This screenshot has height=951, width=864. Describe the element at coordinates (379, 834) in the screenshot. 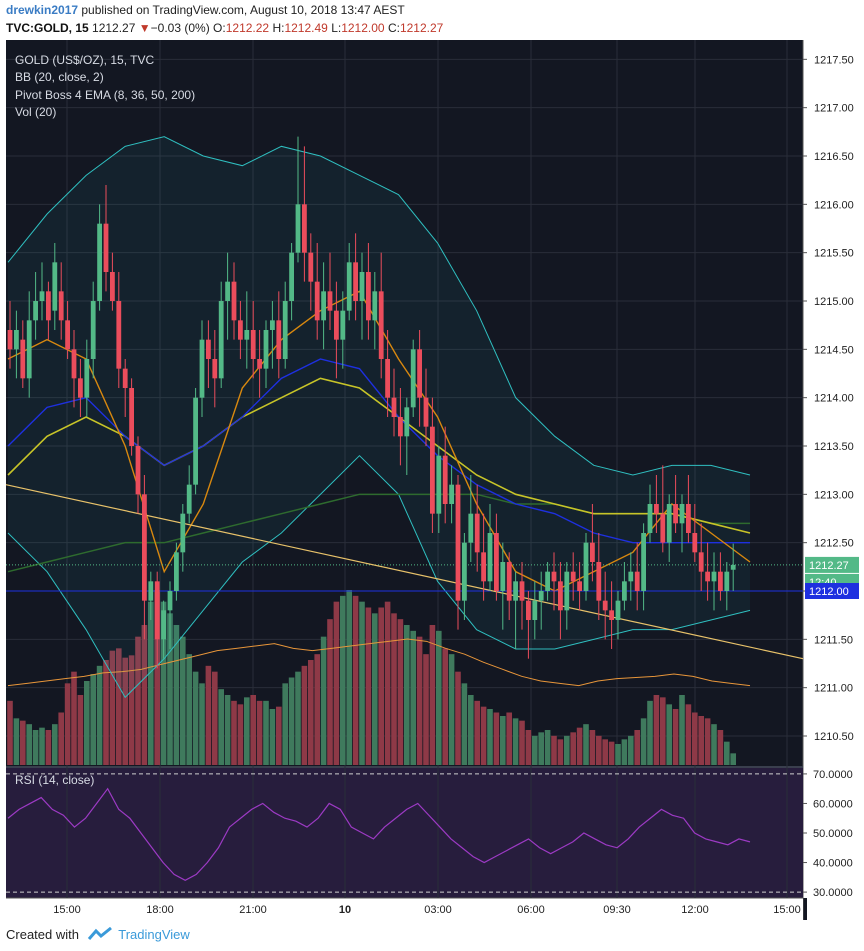

I see `rsi-line` at that location.